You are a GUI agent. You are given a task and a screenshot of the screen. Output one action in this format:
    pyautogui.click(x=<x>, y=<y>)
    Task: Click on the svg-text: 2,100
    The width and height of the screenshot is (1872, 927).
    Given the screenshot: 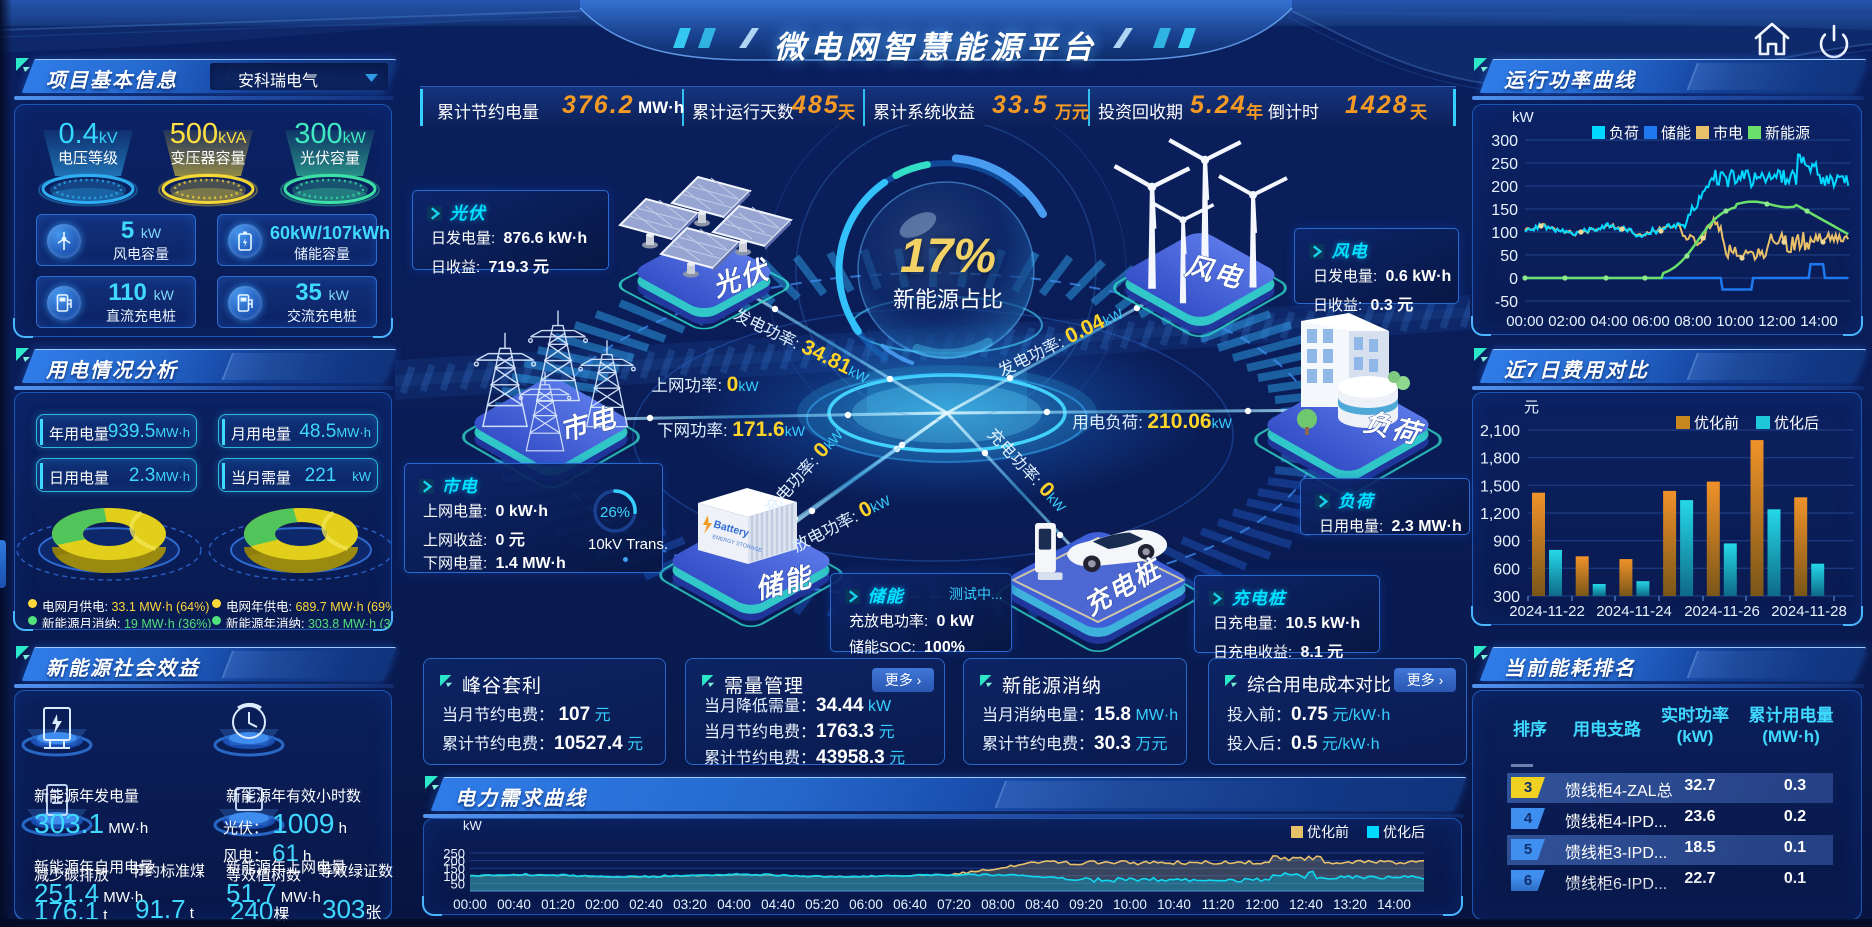 What is the action you would take?
    pyautogui.click(x=1500, y=431)
    